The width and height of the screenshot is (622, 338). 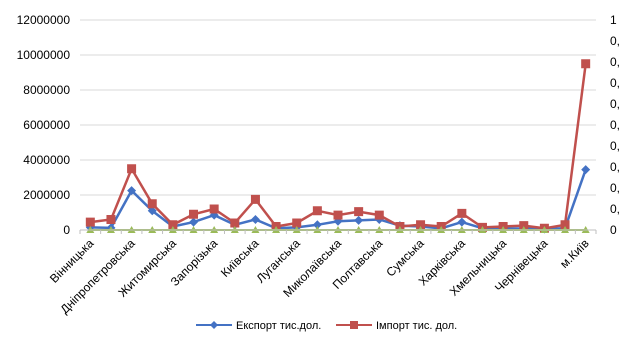 What do you see at coordinates (326, 326) in the screenshot?
I see `legend: Експорт тис.дол. Імпорт тис. дол.` at bounding box center [326, 326].